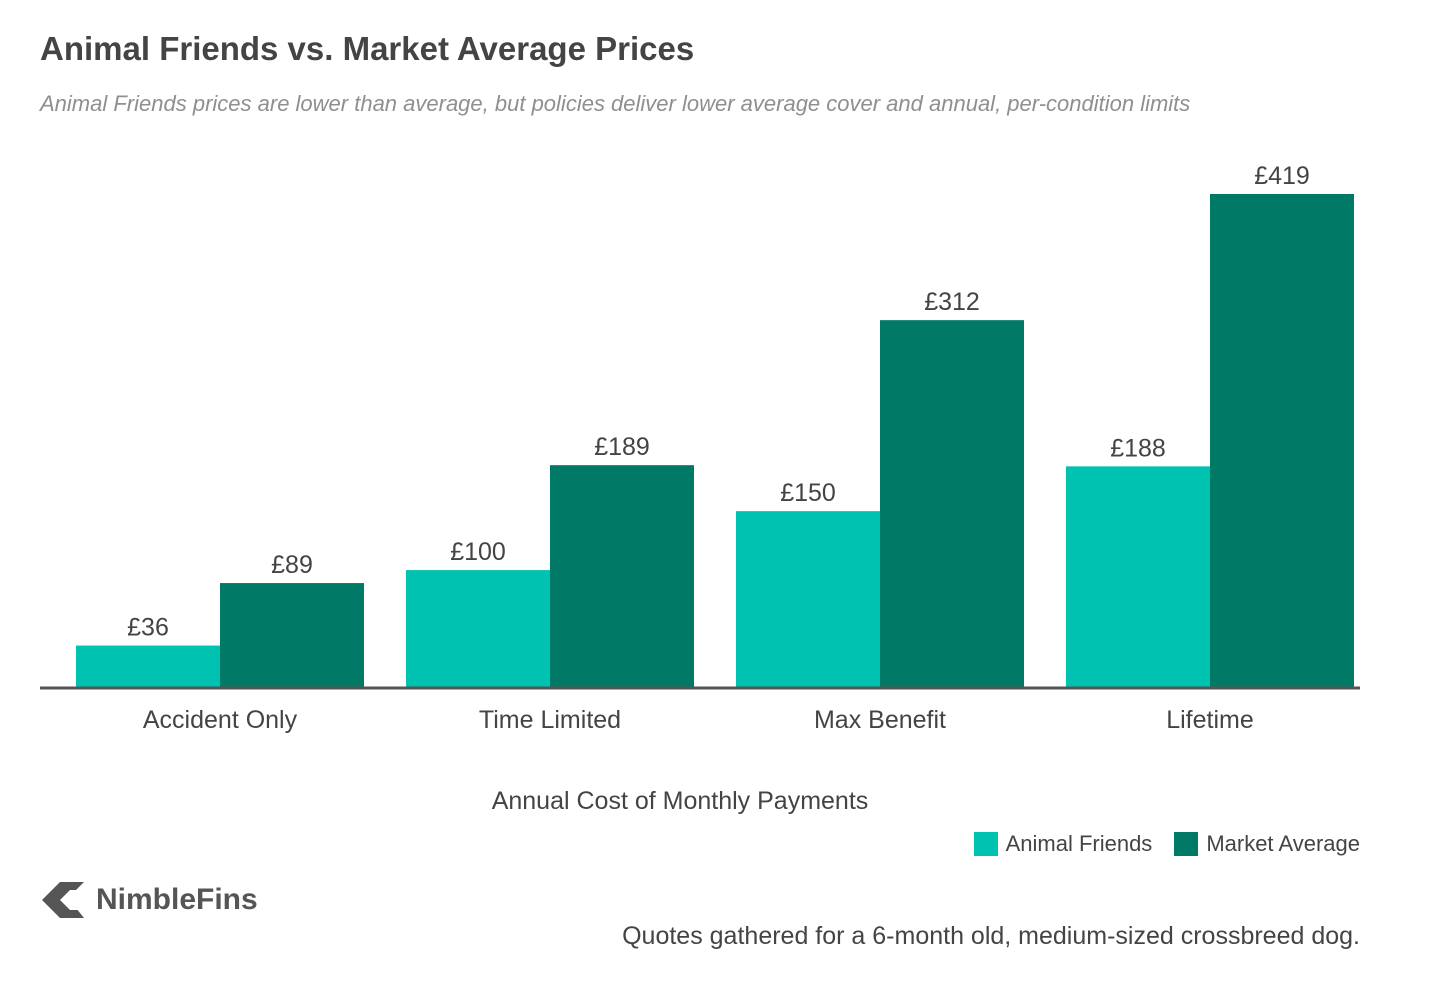 The height and width of the screenshot is (990, 1440). Describe the element at coordinates (367, 48) in the screenshot. I see `chart-title: Animal Friends vs. Market Average Prices` at that location.